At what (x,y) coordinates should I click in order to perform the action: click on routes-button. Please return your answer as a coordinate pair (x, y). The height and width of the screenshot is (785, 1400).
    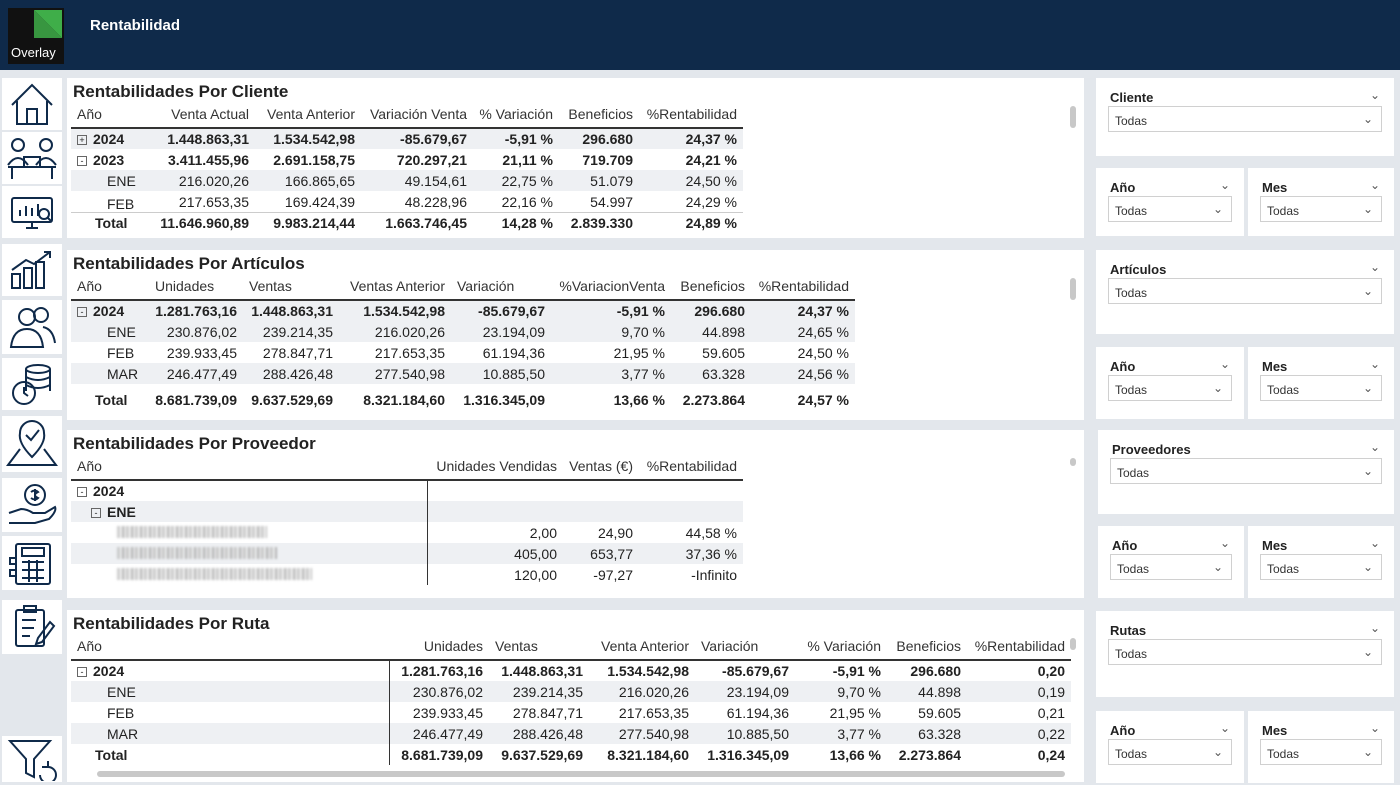
    Looking at the image, I should click on (32, 444).